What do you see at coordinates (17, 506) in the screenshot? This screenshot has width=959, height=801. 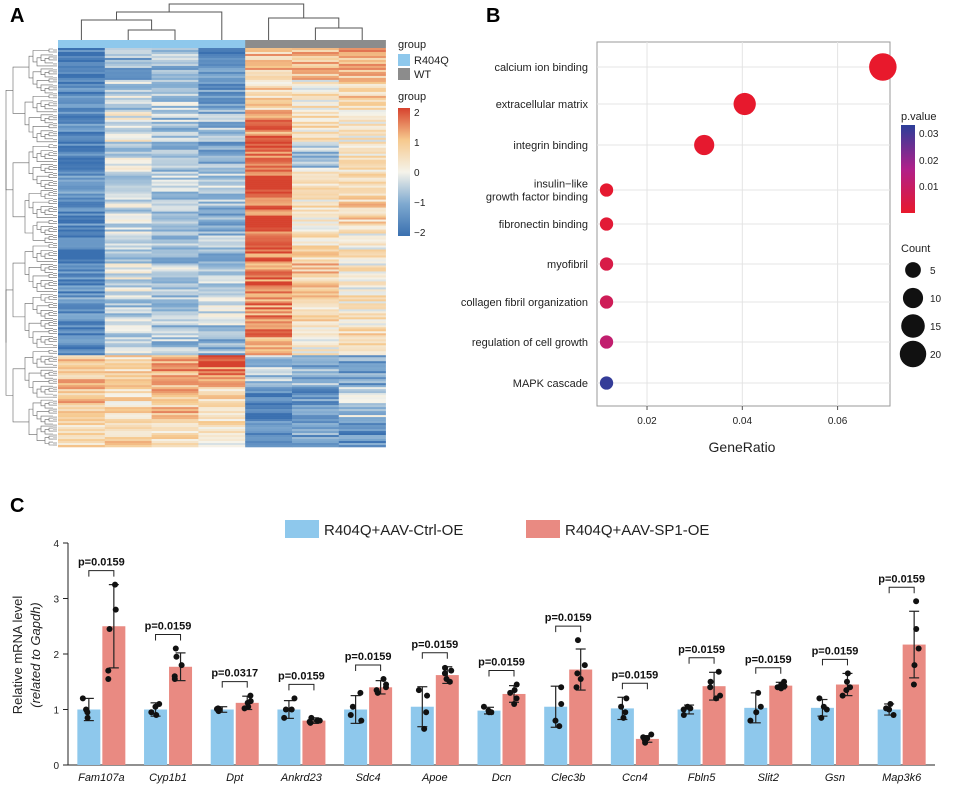 I see `panel-c-letter: C` at bounding box center [17, 506].